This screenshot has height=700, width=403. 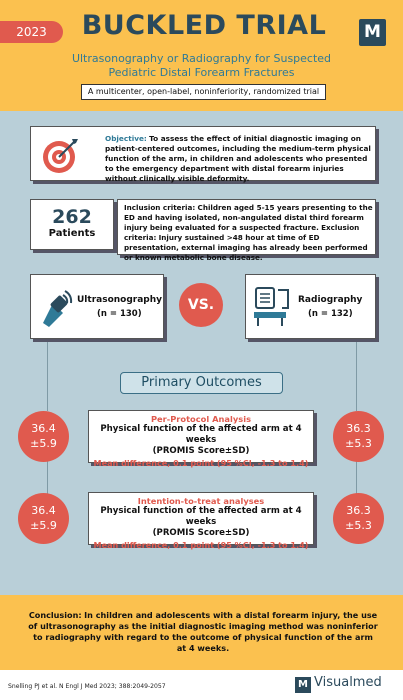 I want to click on m-logo-icon: M, so click(x=372, y=32).